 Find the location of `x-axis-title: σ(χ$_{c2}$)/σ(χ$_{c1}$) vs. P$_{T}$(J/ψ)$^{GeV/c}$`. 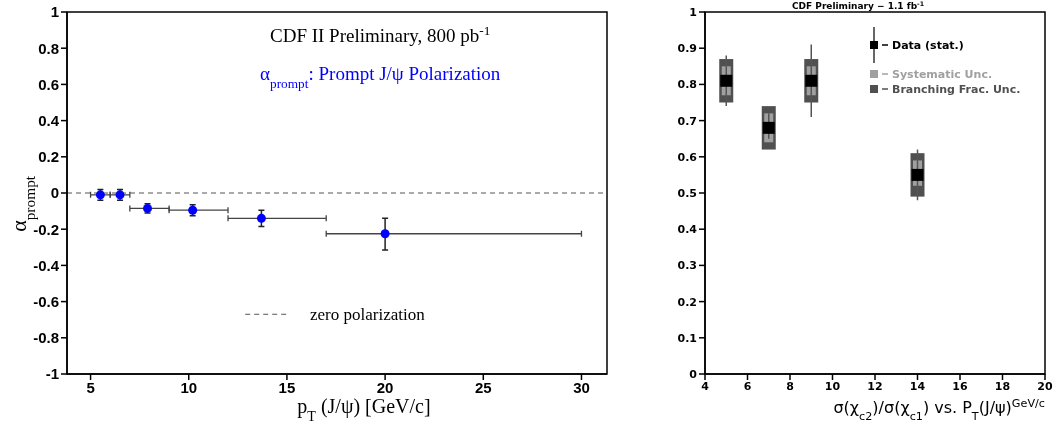

x-axis-title: σ(χ$_{c2}$)/σ(χ$_{c1}$) vs. P$_{T}$(J/ψ)$^{GeV/c}$ is located at coordinates (939, 409).